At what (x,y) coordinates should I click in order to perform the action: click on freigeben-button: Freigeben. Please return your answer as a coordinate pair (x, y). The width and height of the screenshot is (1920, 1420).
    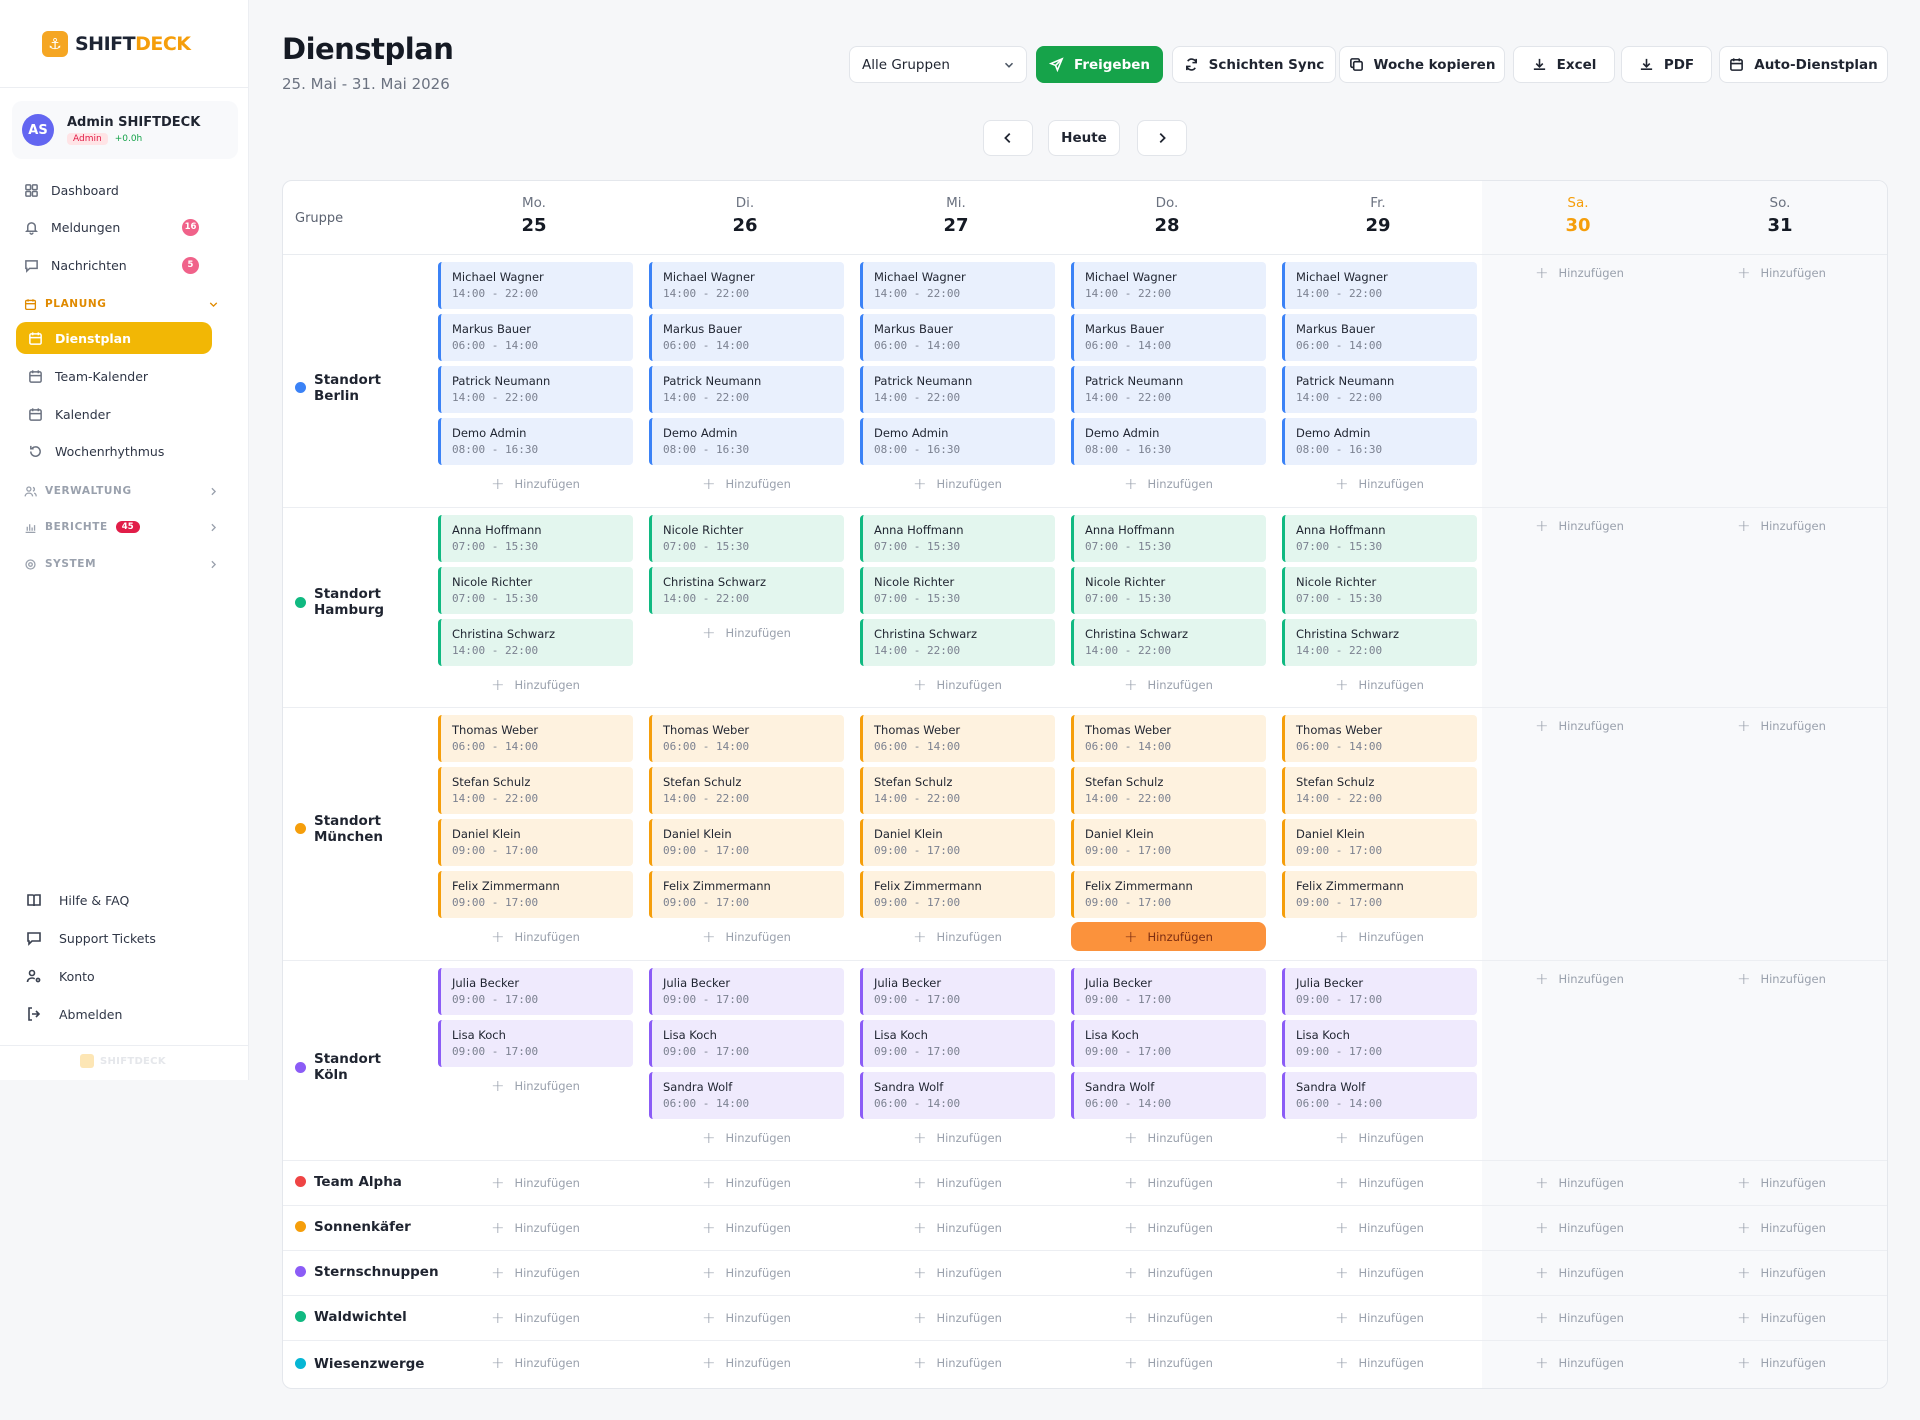
    Looking at the image, I should click on (1099, 64).